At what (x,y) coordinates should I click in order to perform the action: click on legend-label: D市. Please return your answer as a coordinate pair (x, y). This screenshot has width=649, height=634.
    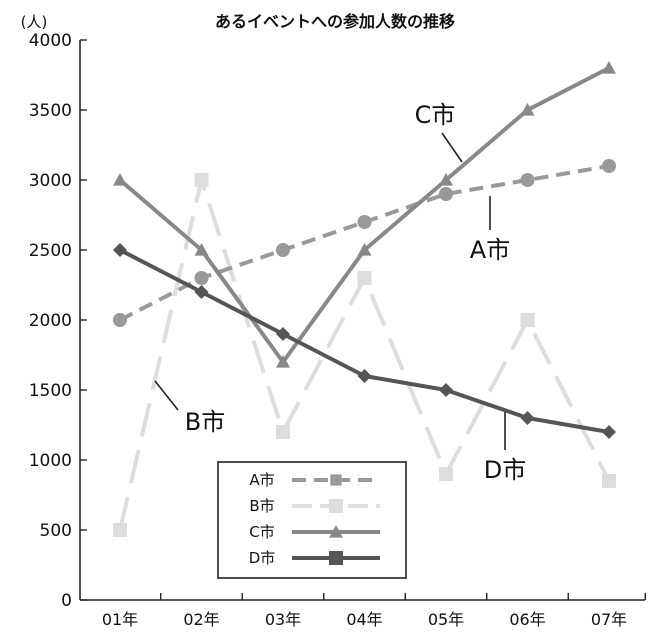
    Looking at the image, I should click on (262, 558).